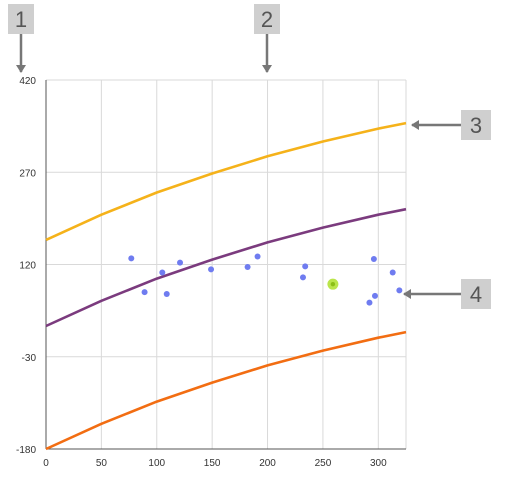 The height and width of the screenshot is (477, 506). I want to click on data-points, so click(265, 279).